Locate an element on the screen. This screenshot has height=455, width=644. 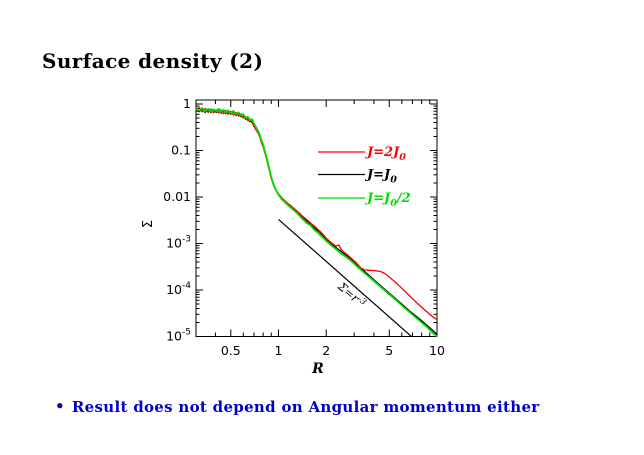
x-tick-label: 0.5 is located at coordinates (231, 350).